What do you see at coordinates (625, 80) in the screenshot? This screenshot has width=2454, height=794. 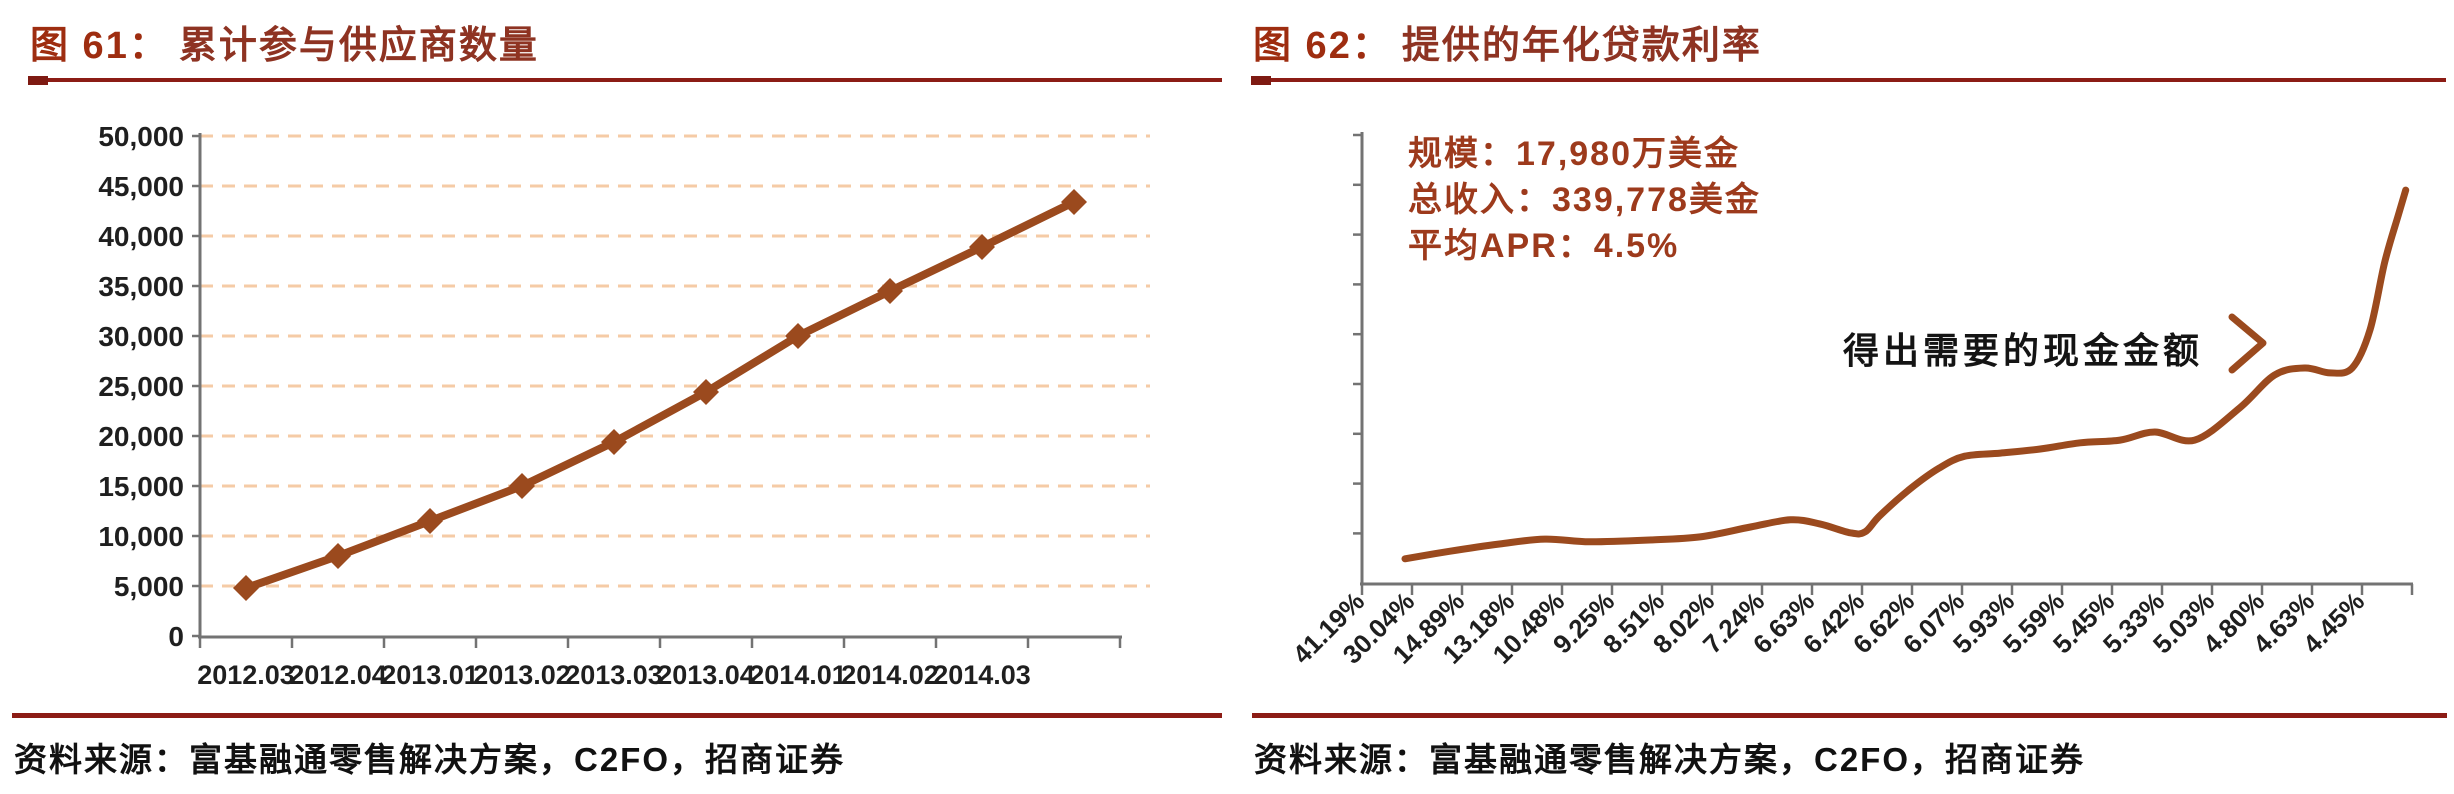 I see `title-underline-left` at bounding box center [625, 80].